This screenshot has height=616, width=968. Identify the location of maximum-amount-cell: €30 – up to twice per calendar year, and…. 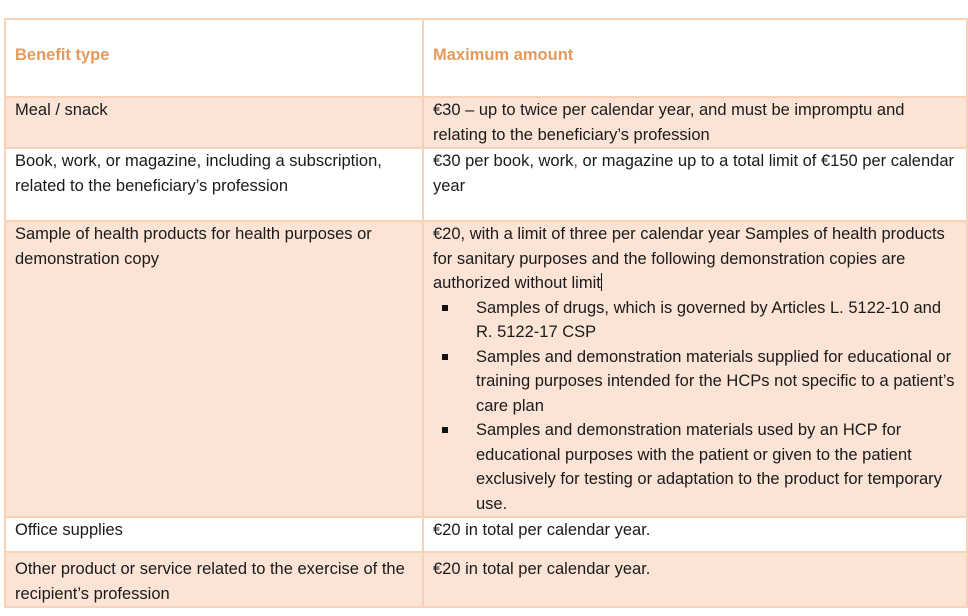
(695, 122).